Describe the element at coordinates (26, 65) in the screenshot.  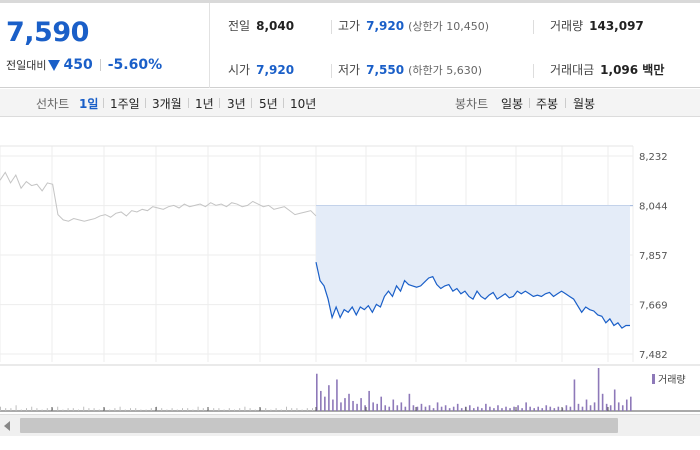
I see `change-label: 전일대비` at that location.